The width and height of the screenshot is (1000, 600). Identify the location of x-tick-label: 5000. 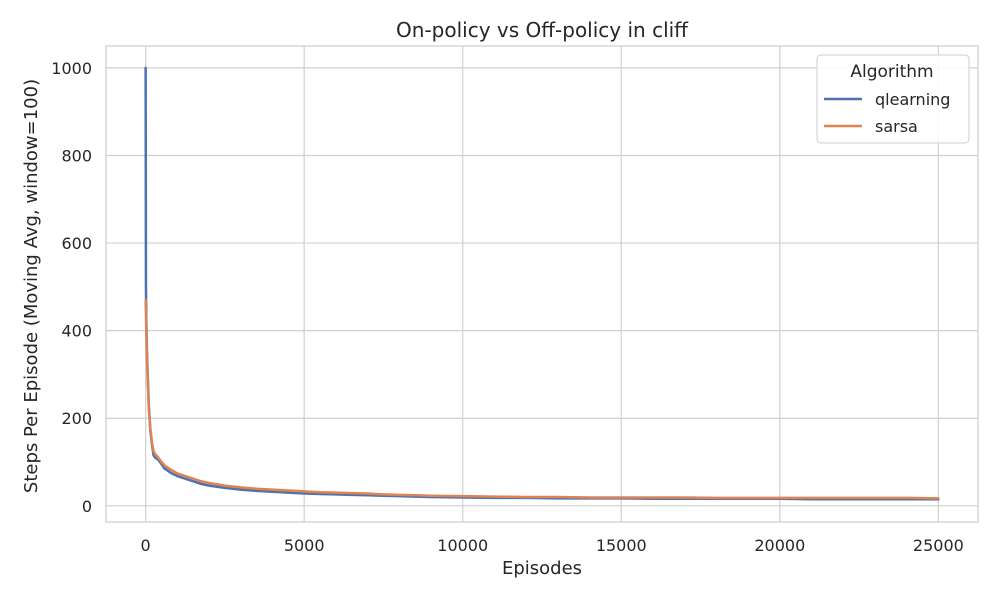
(304, 545).